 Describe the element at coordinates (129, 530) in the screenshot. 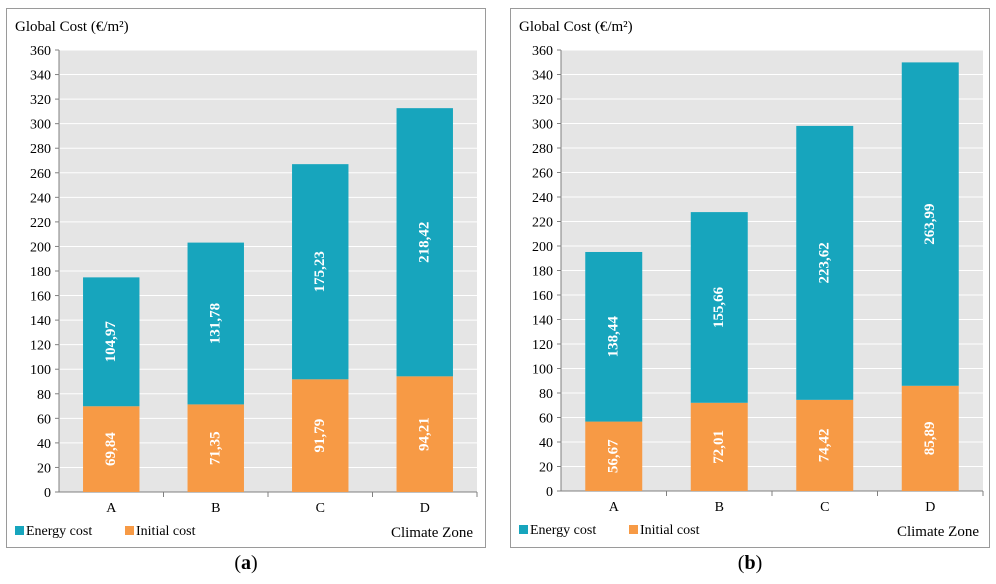

I see `chart-a-legend-swatch-initial` at that location.